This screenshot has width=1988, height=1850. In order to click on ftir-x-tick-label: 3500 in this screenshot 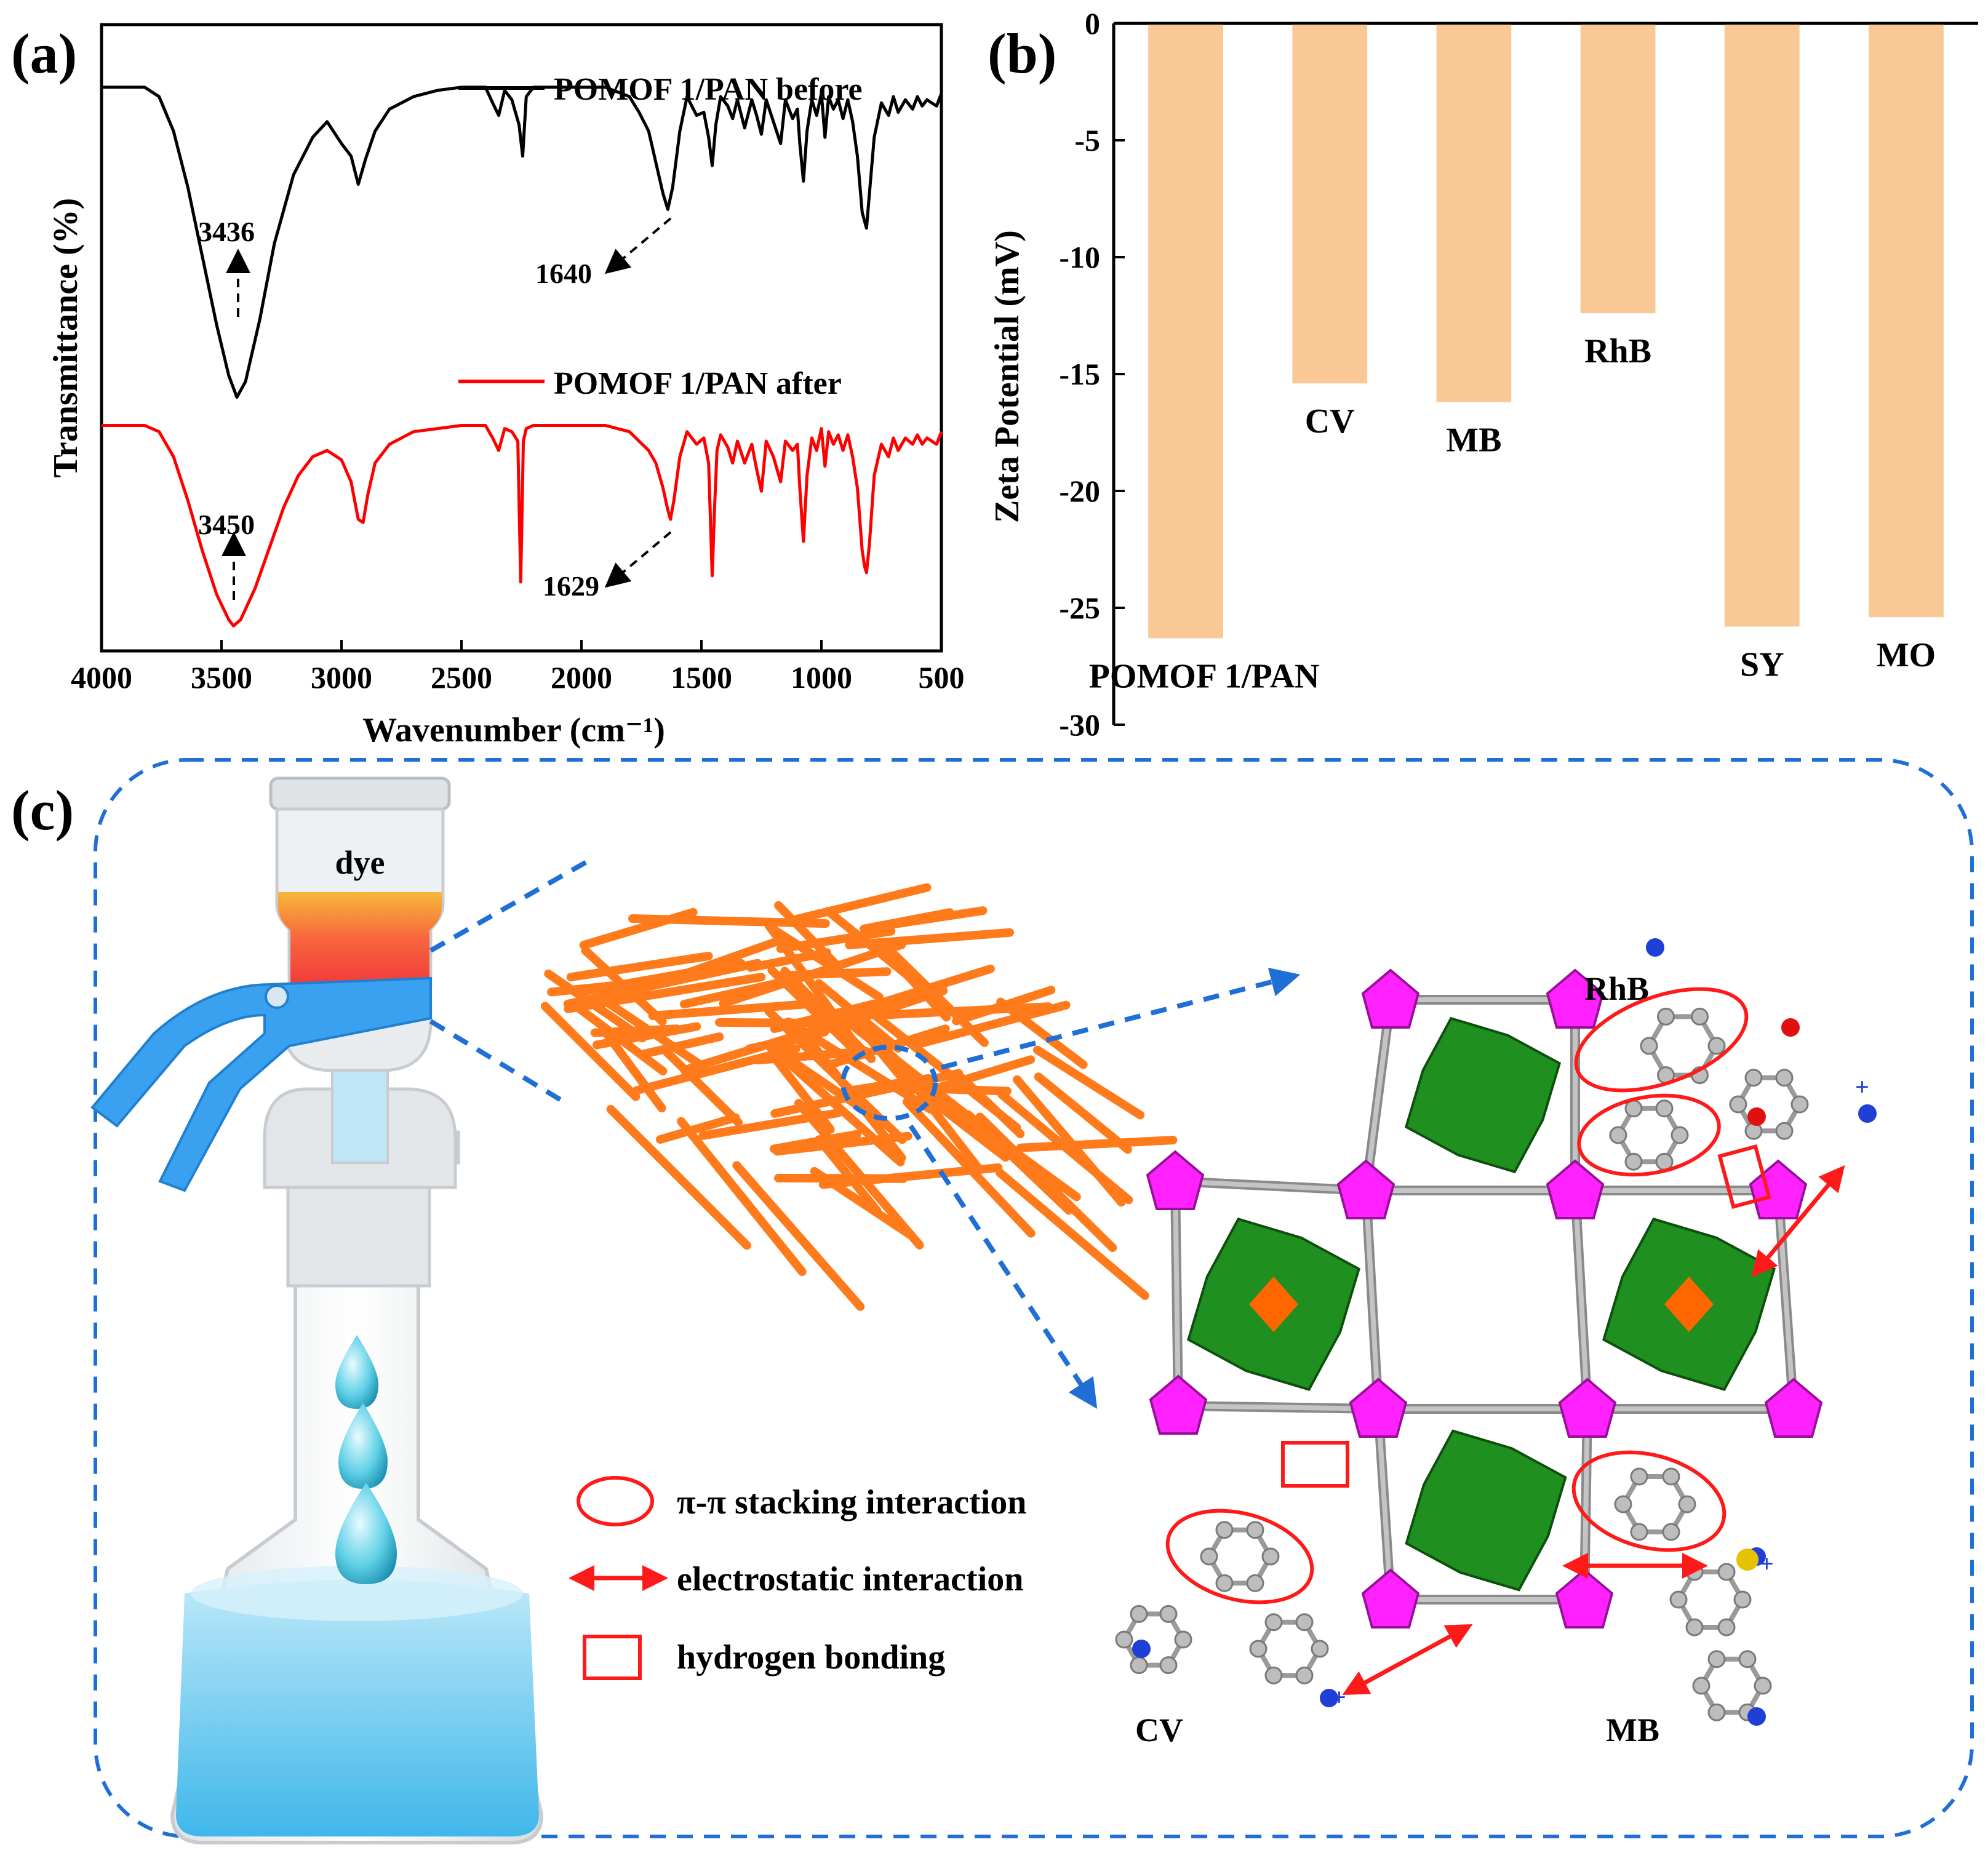, I will do `click(221, 678)`.